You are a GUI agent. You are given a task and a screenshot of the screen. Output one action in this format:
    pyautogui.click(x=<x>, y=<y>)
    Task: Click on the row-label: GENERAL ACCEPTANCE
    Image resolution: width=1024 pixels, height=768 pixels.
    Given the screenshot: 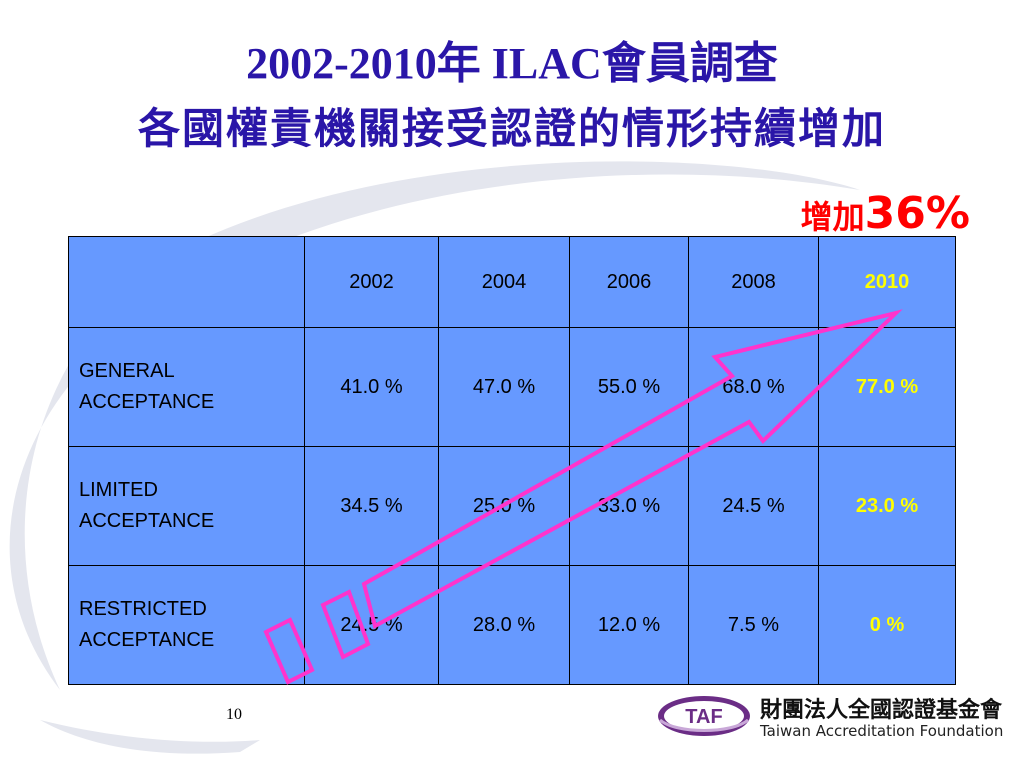 What is the action you would take?
    pyautogui.click(x=186, y=387)
    